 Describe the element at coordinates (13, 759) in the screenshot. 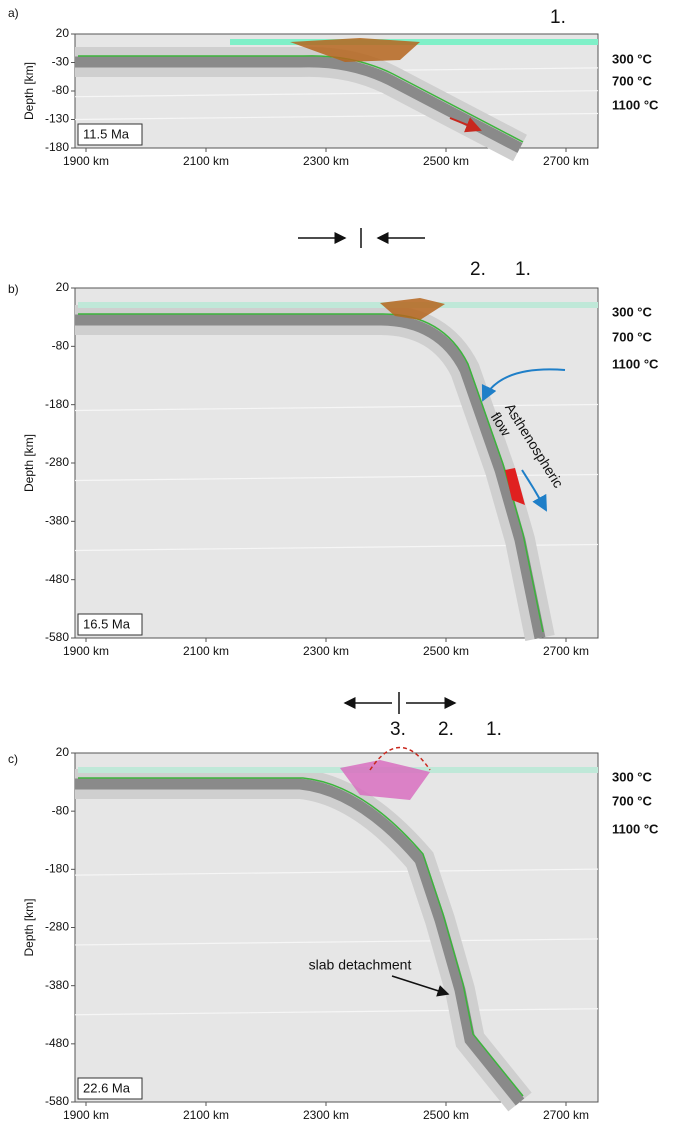

I see `panel-label: c)` at that location.